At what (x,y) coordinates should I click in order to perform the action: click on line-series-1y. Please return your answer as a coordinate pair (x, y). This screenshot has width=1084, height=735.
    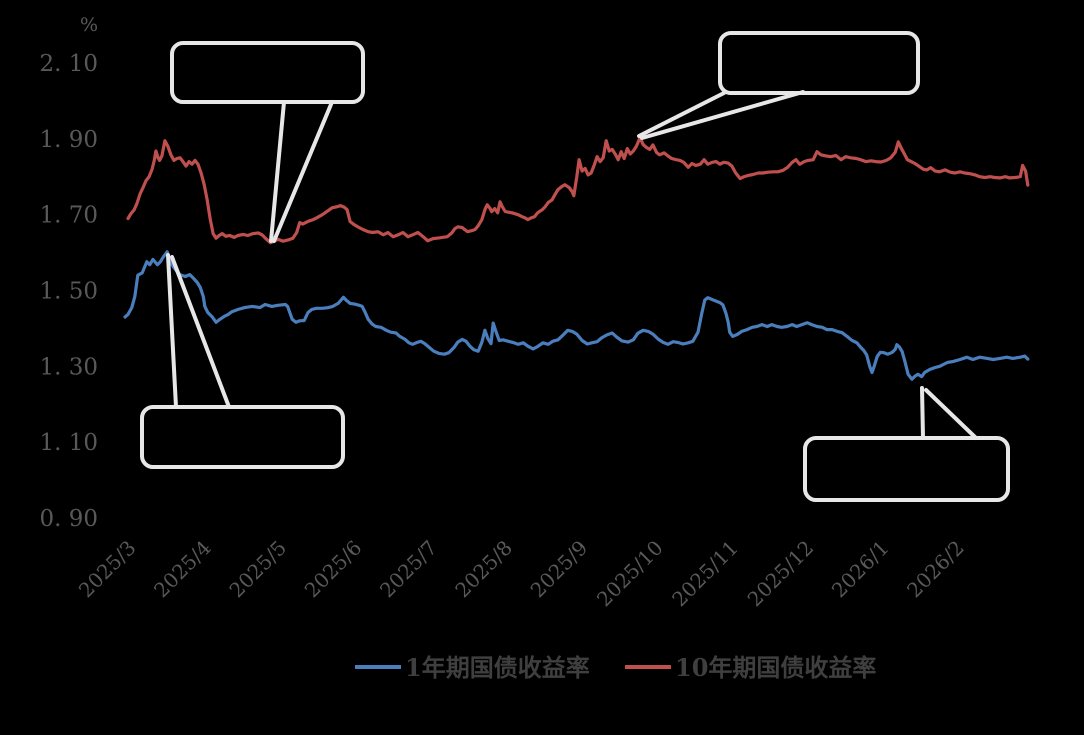
    Looking at the image, I should click on (576, 315).